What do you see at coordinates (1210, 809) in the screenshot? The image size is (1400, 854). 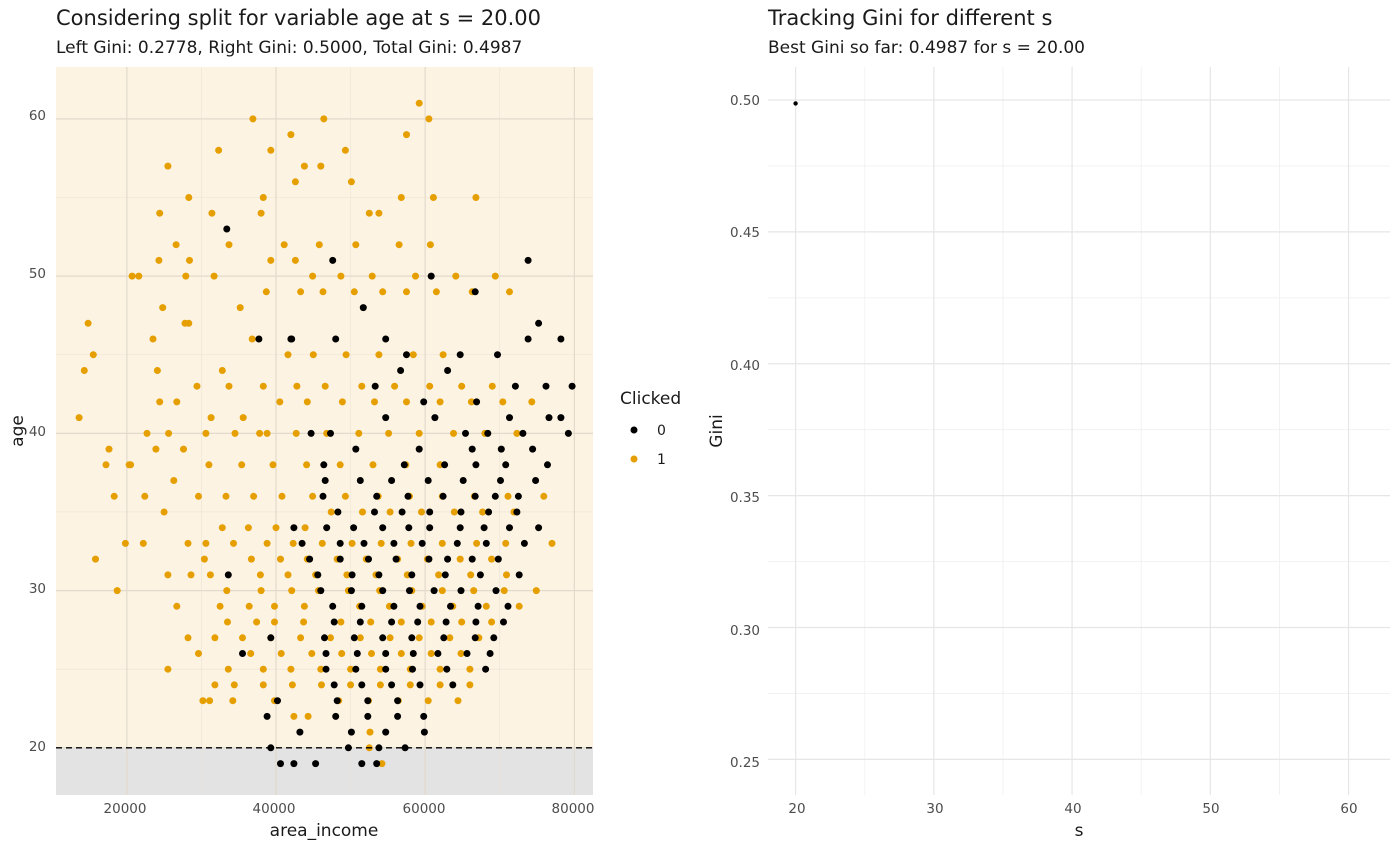 I see `right-x-tick: 50` at bounding box center [1210, 809].